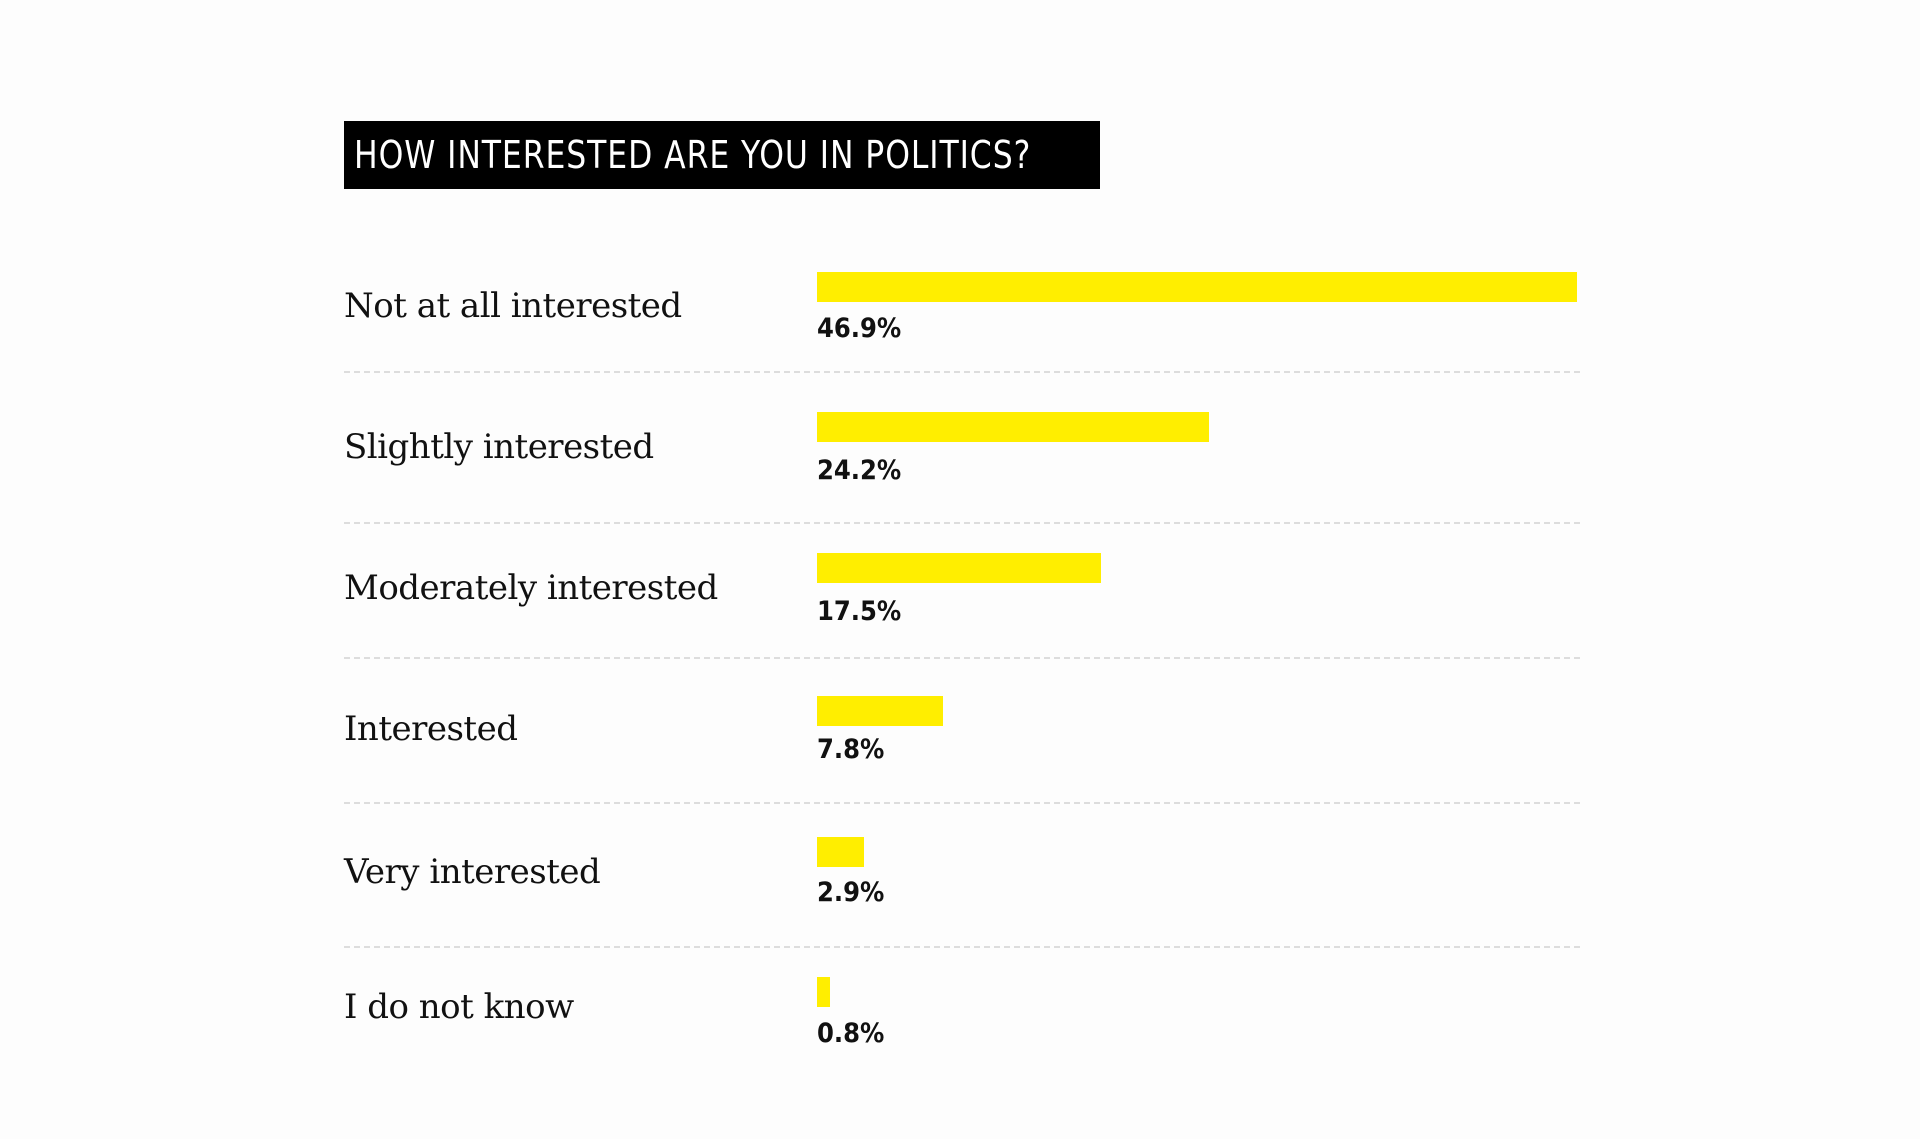 The height and width of the screenshot is (1139, 1920). I want to click on value-label: 46.9%, so click(859, 328).